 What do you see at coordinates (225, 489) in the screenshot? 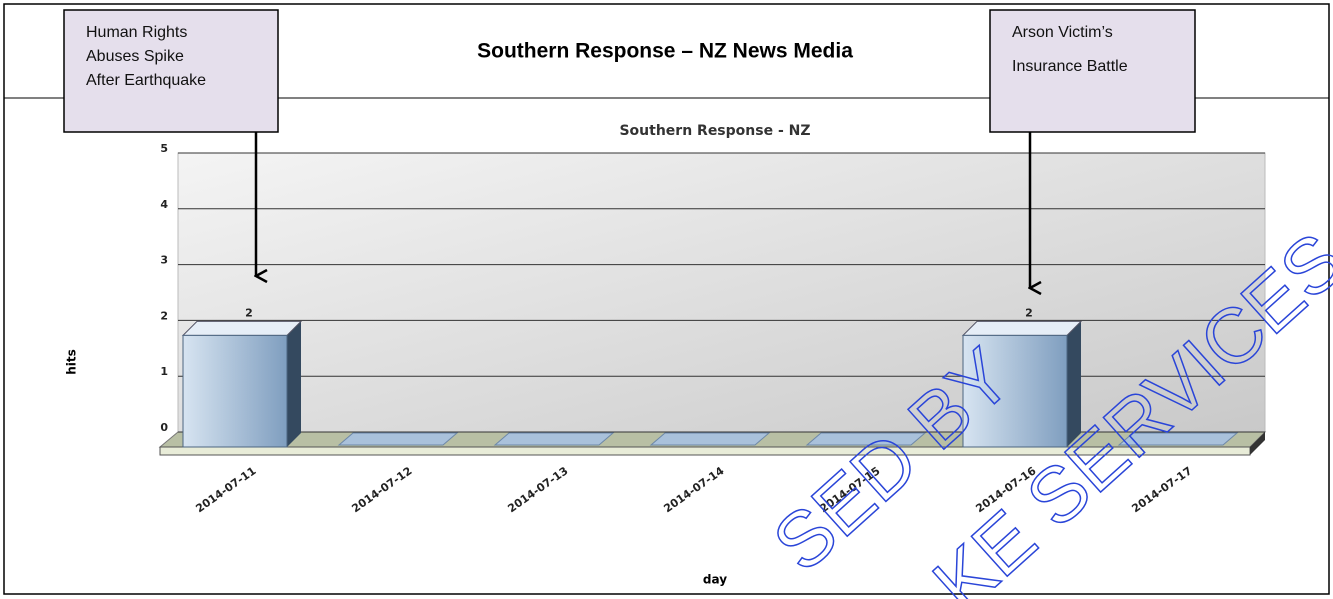
I see `x-tick-label: 2014-07-11` at bounding box center [225, 489].